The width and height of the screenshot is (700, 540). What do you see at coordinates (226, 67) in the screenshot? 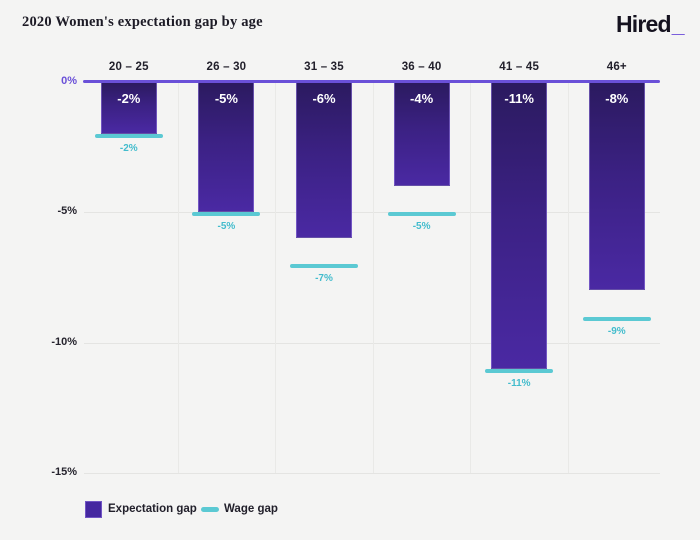
I see `age-group-label: 26 – 30` at bounding box center [226, 67].